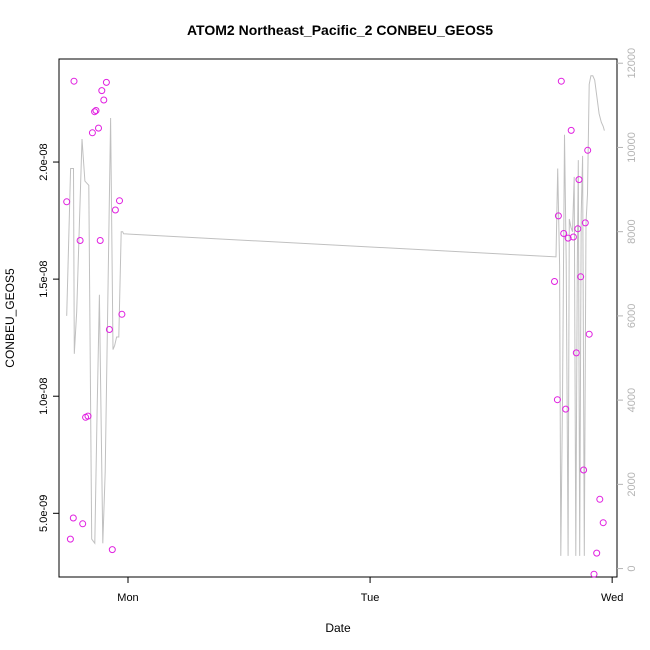 The image size is (650, 650). Describe the element at coordinates (632, 400) in the screenshot. I see `y2-tick-label: 4000` at that location.